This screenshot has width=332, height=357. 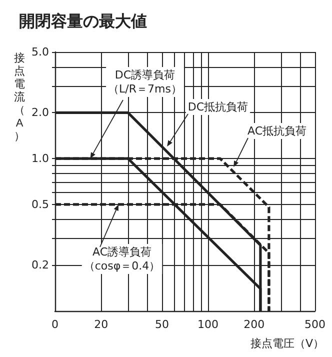 What do you see at coordinates (218, 107) in the screenshot?
I see `annotation: DC抵抗負荷` at bounding box center [218, 107].